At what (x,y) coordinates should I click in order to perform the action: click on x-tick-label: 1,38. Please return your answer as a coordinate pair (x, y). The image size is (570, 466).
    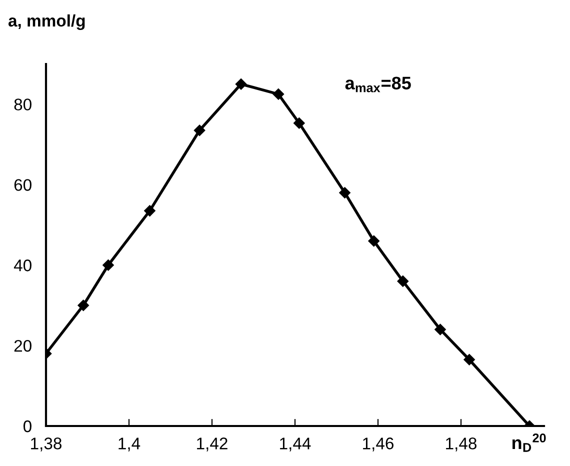
    Looking at the image, I should click on (46, 445).